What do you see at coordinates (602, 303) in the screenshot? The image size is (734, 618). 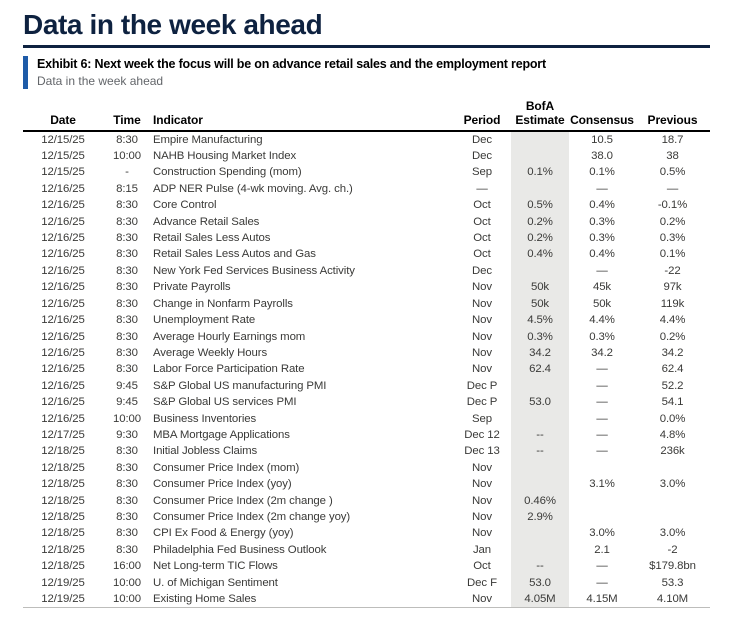 I see `cell-consensus: 50k` at bounding box center [602, 303].